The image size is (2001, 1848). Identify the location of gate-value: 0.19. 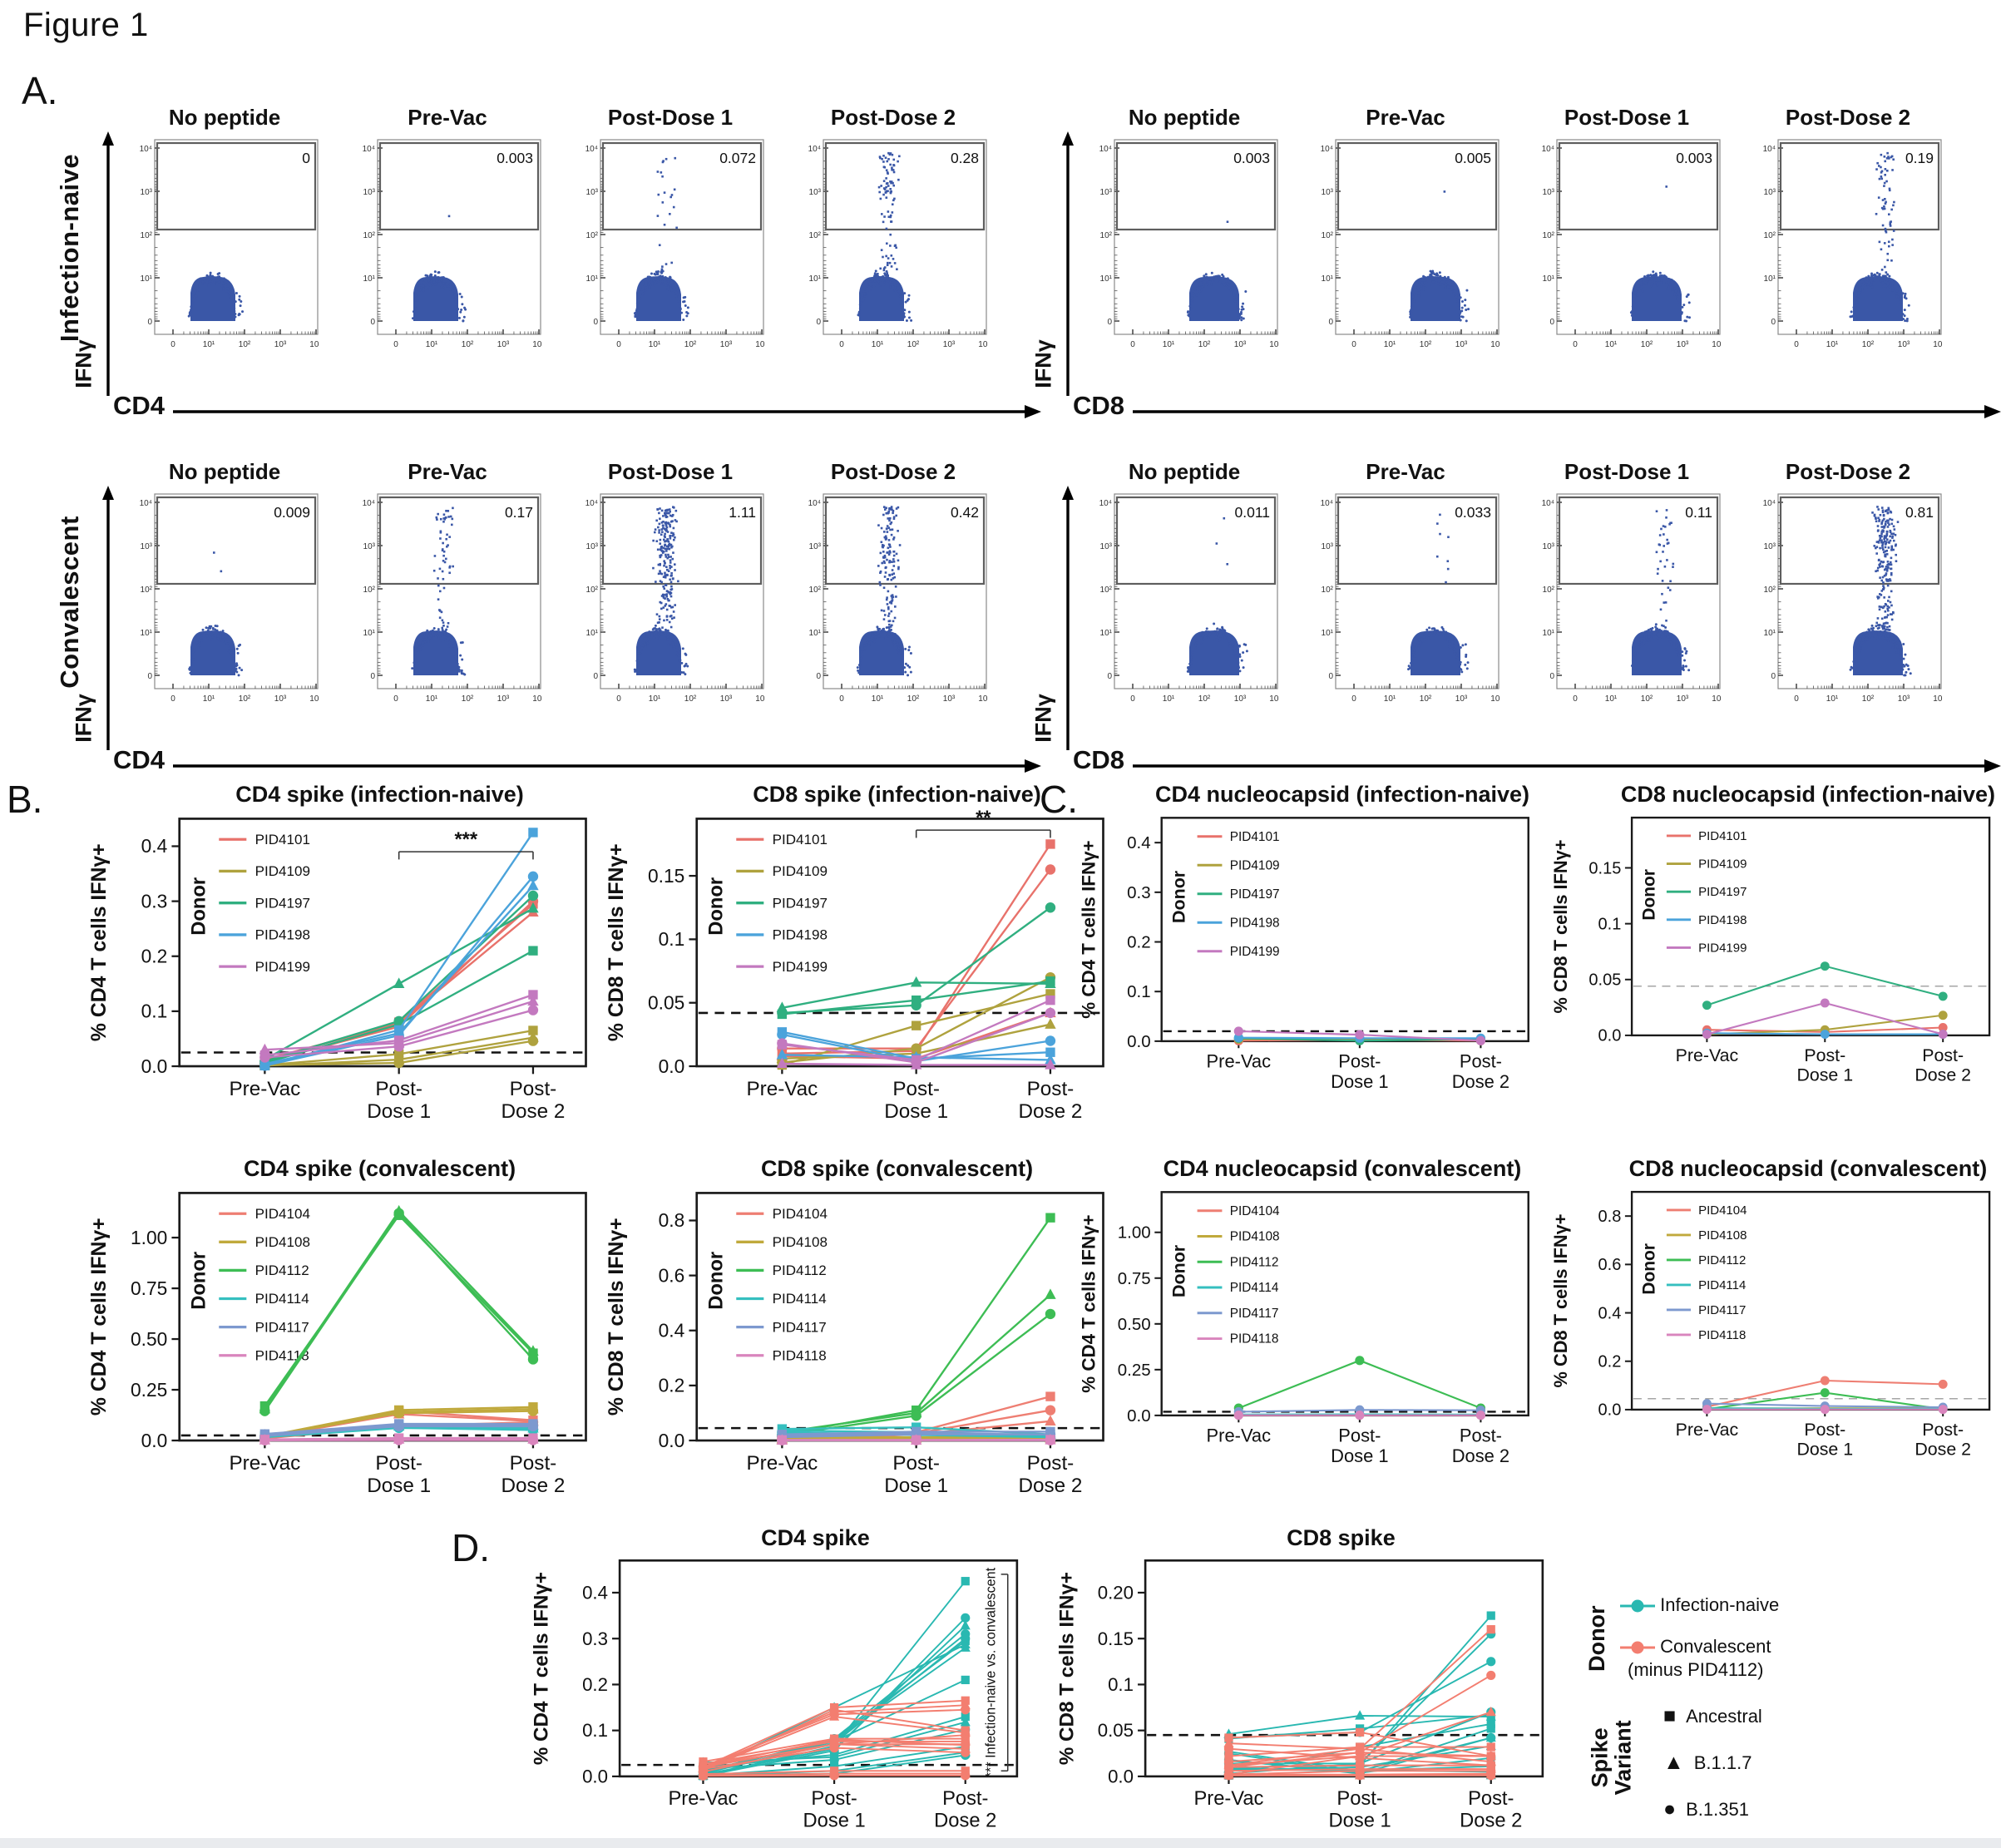
(1919, 158).